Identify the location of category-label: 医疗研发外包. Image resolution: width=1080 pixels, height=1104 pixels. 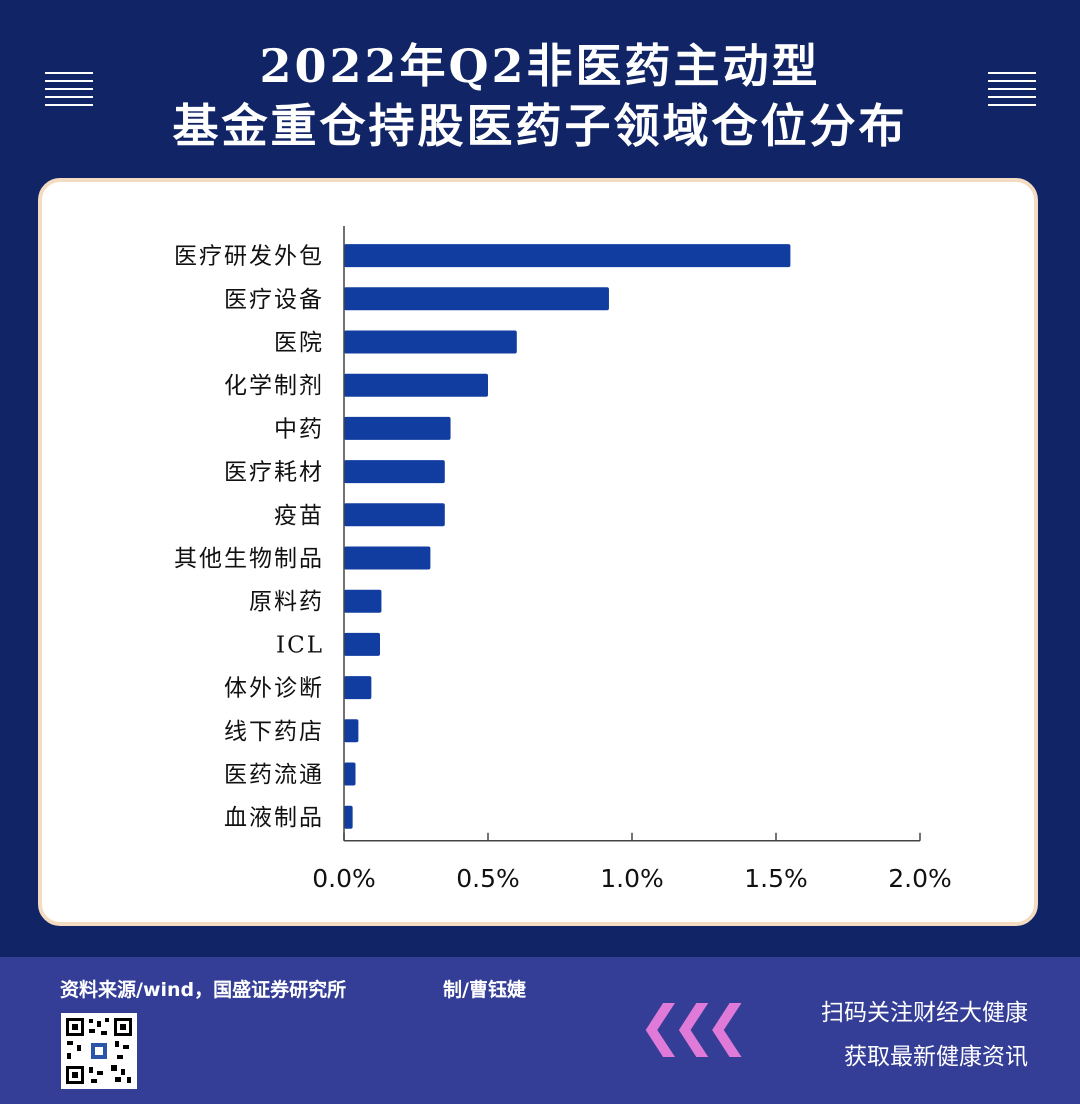
(249, 257).